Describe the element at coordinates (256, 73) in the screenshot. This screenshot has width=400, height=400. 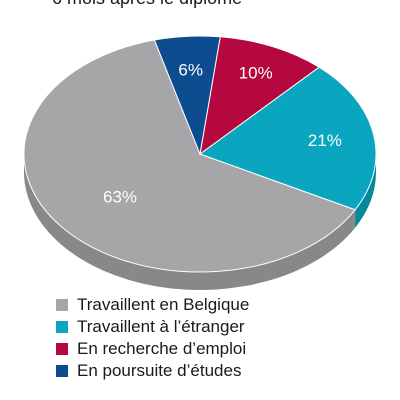
I see `slice-value-label-2: 10%` at that location.